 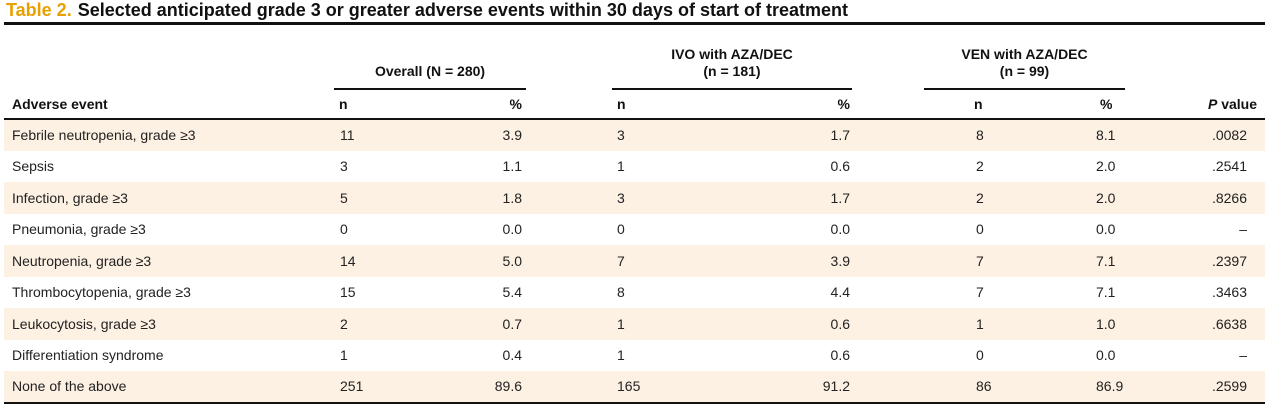 I want to click on cell-adverse-event: Infection, grade ≥3, so click(x=123, y=198).